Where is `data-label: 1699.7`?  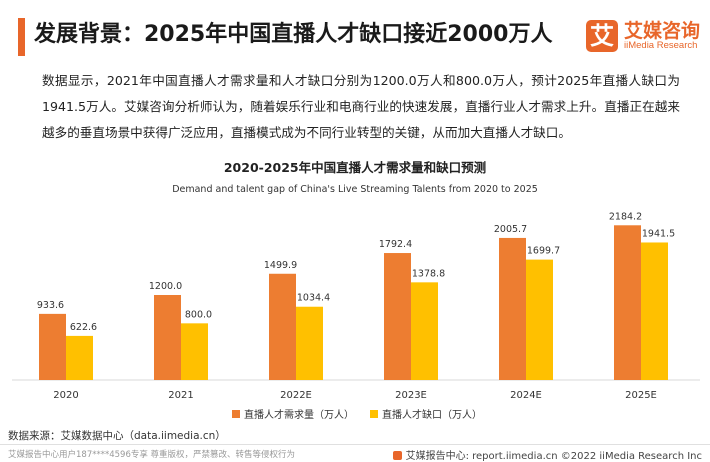
data-label: 1699.7 is located at coordinates (543, 251).